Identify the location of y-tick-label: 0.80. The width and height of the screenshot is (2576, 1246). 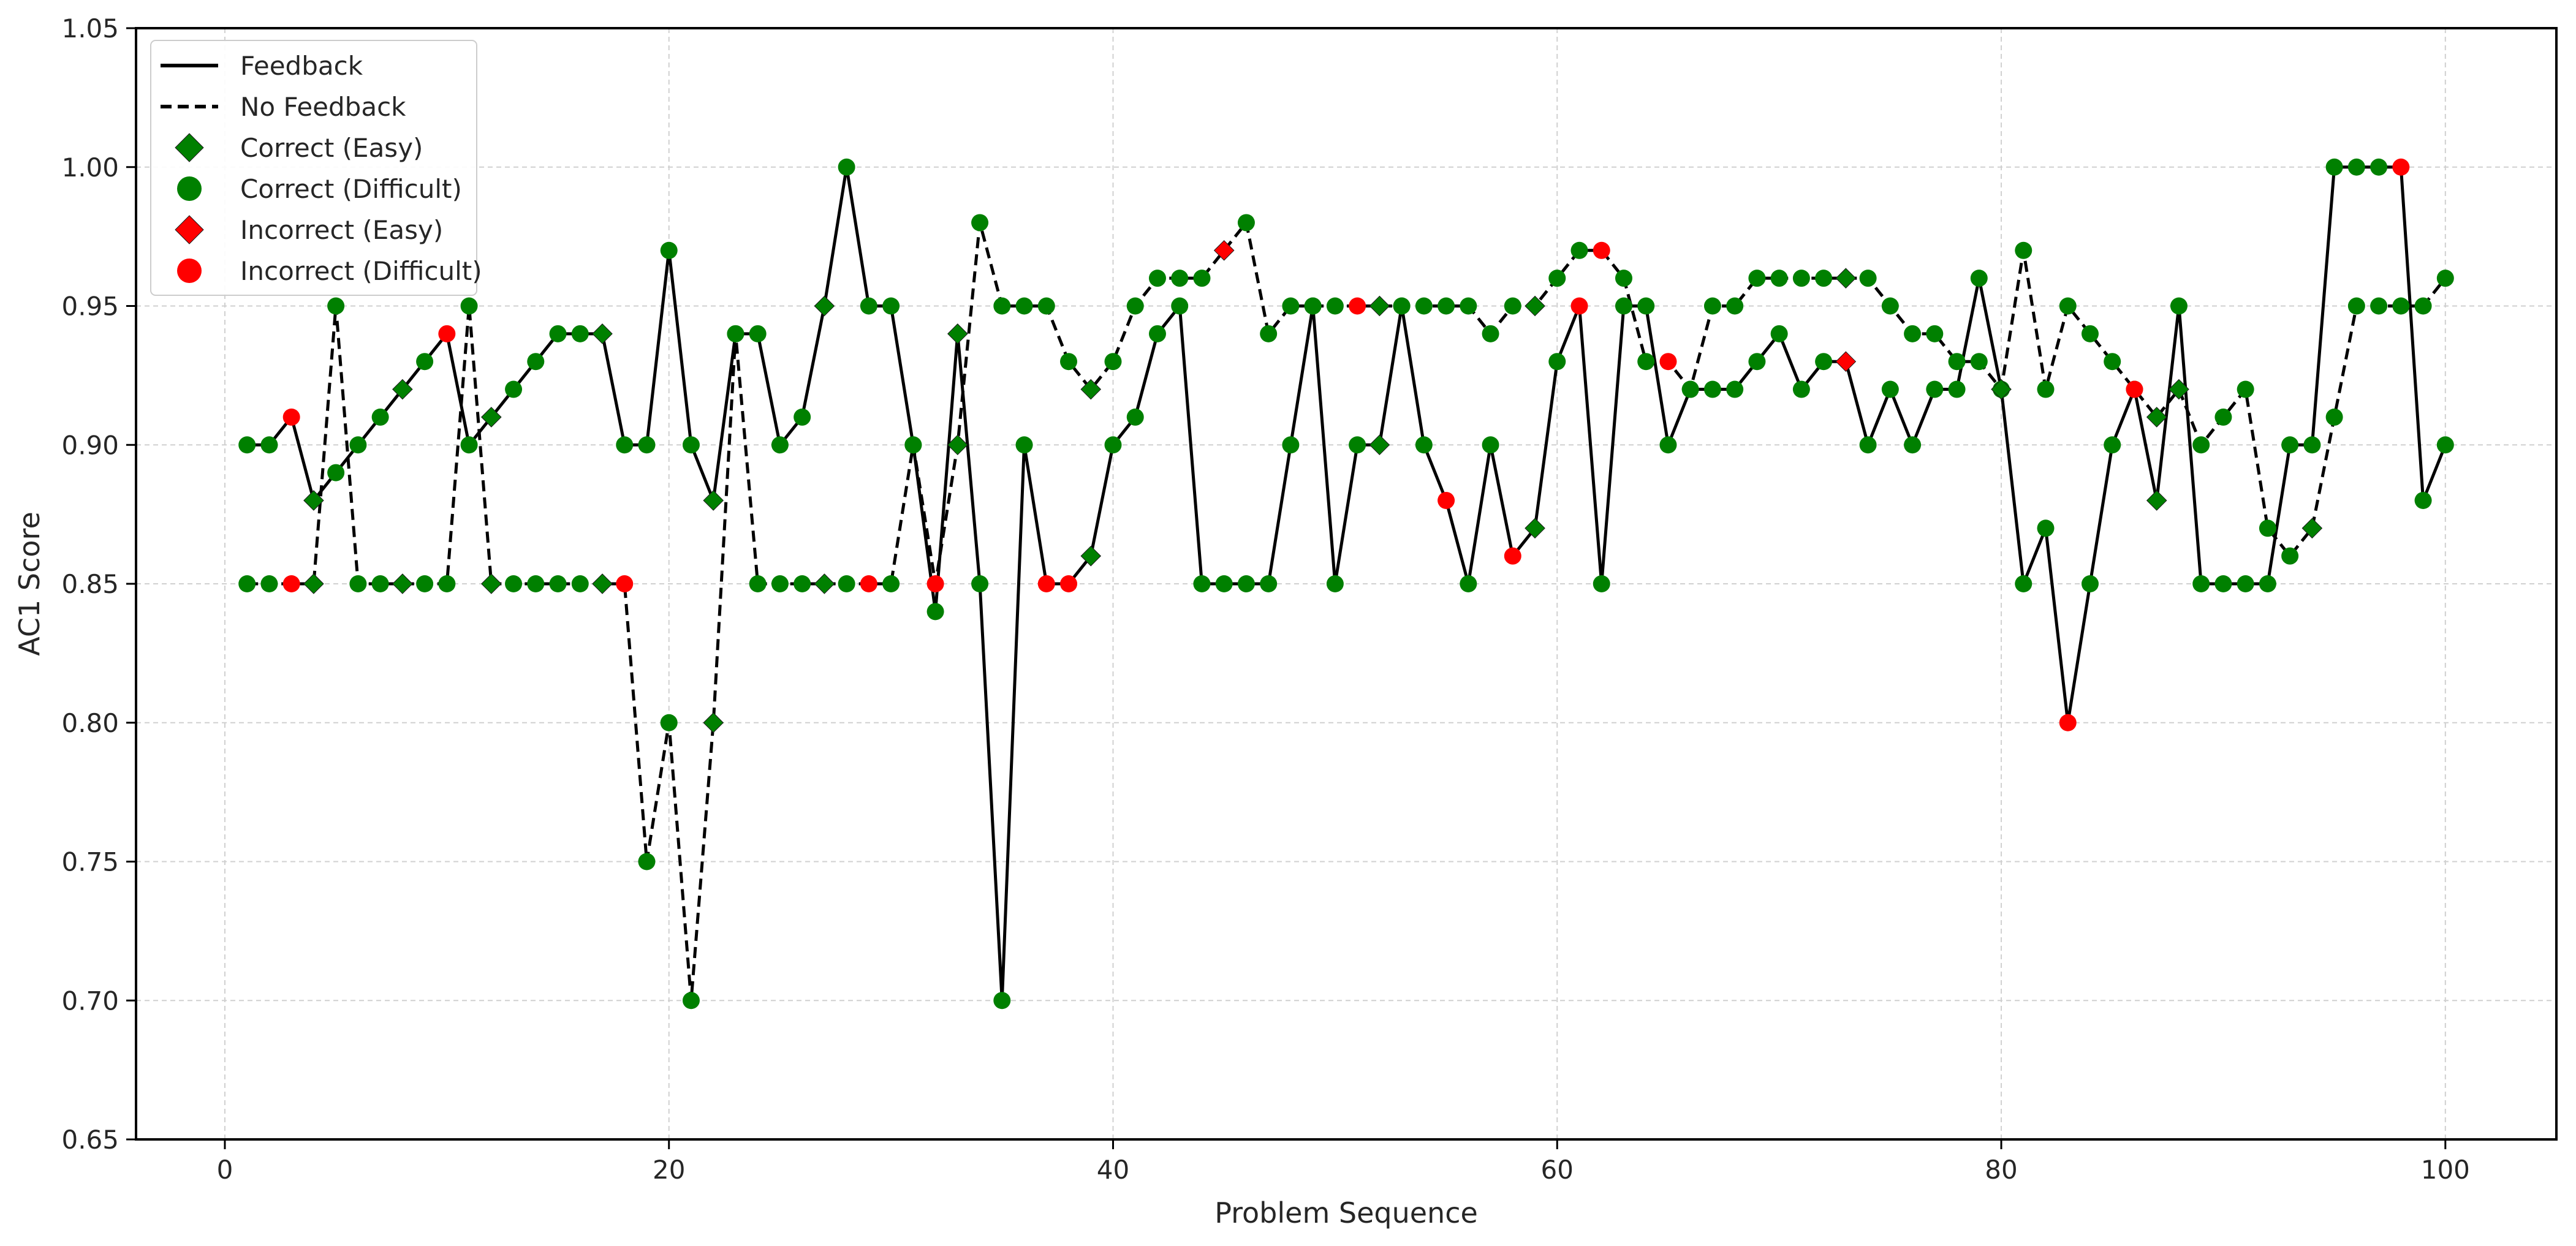
(90, 723).